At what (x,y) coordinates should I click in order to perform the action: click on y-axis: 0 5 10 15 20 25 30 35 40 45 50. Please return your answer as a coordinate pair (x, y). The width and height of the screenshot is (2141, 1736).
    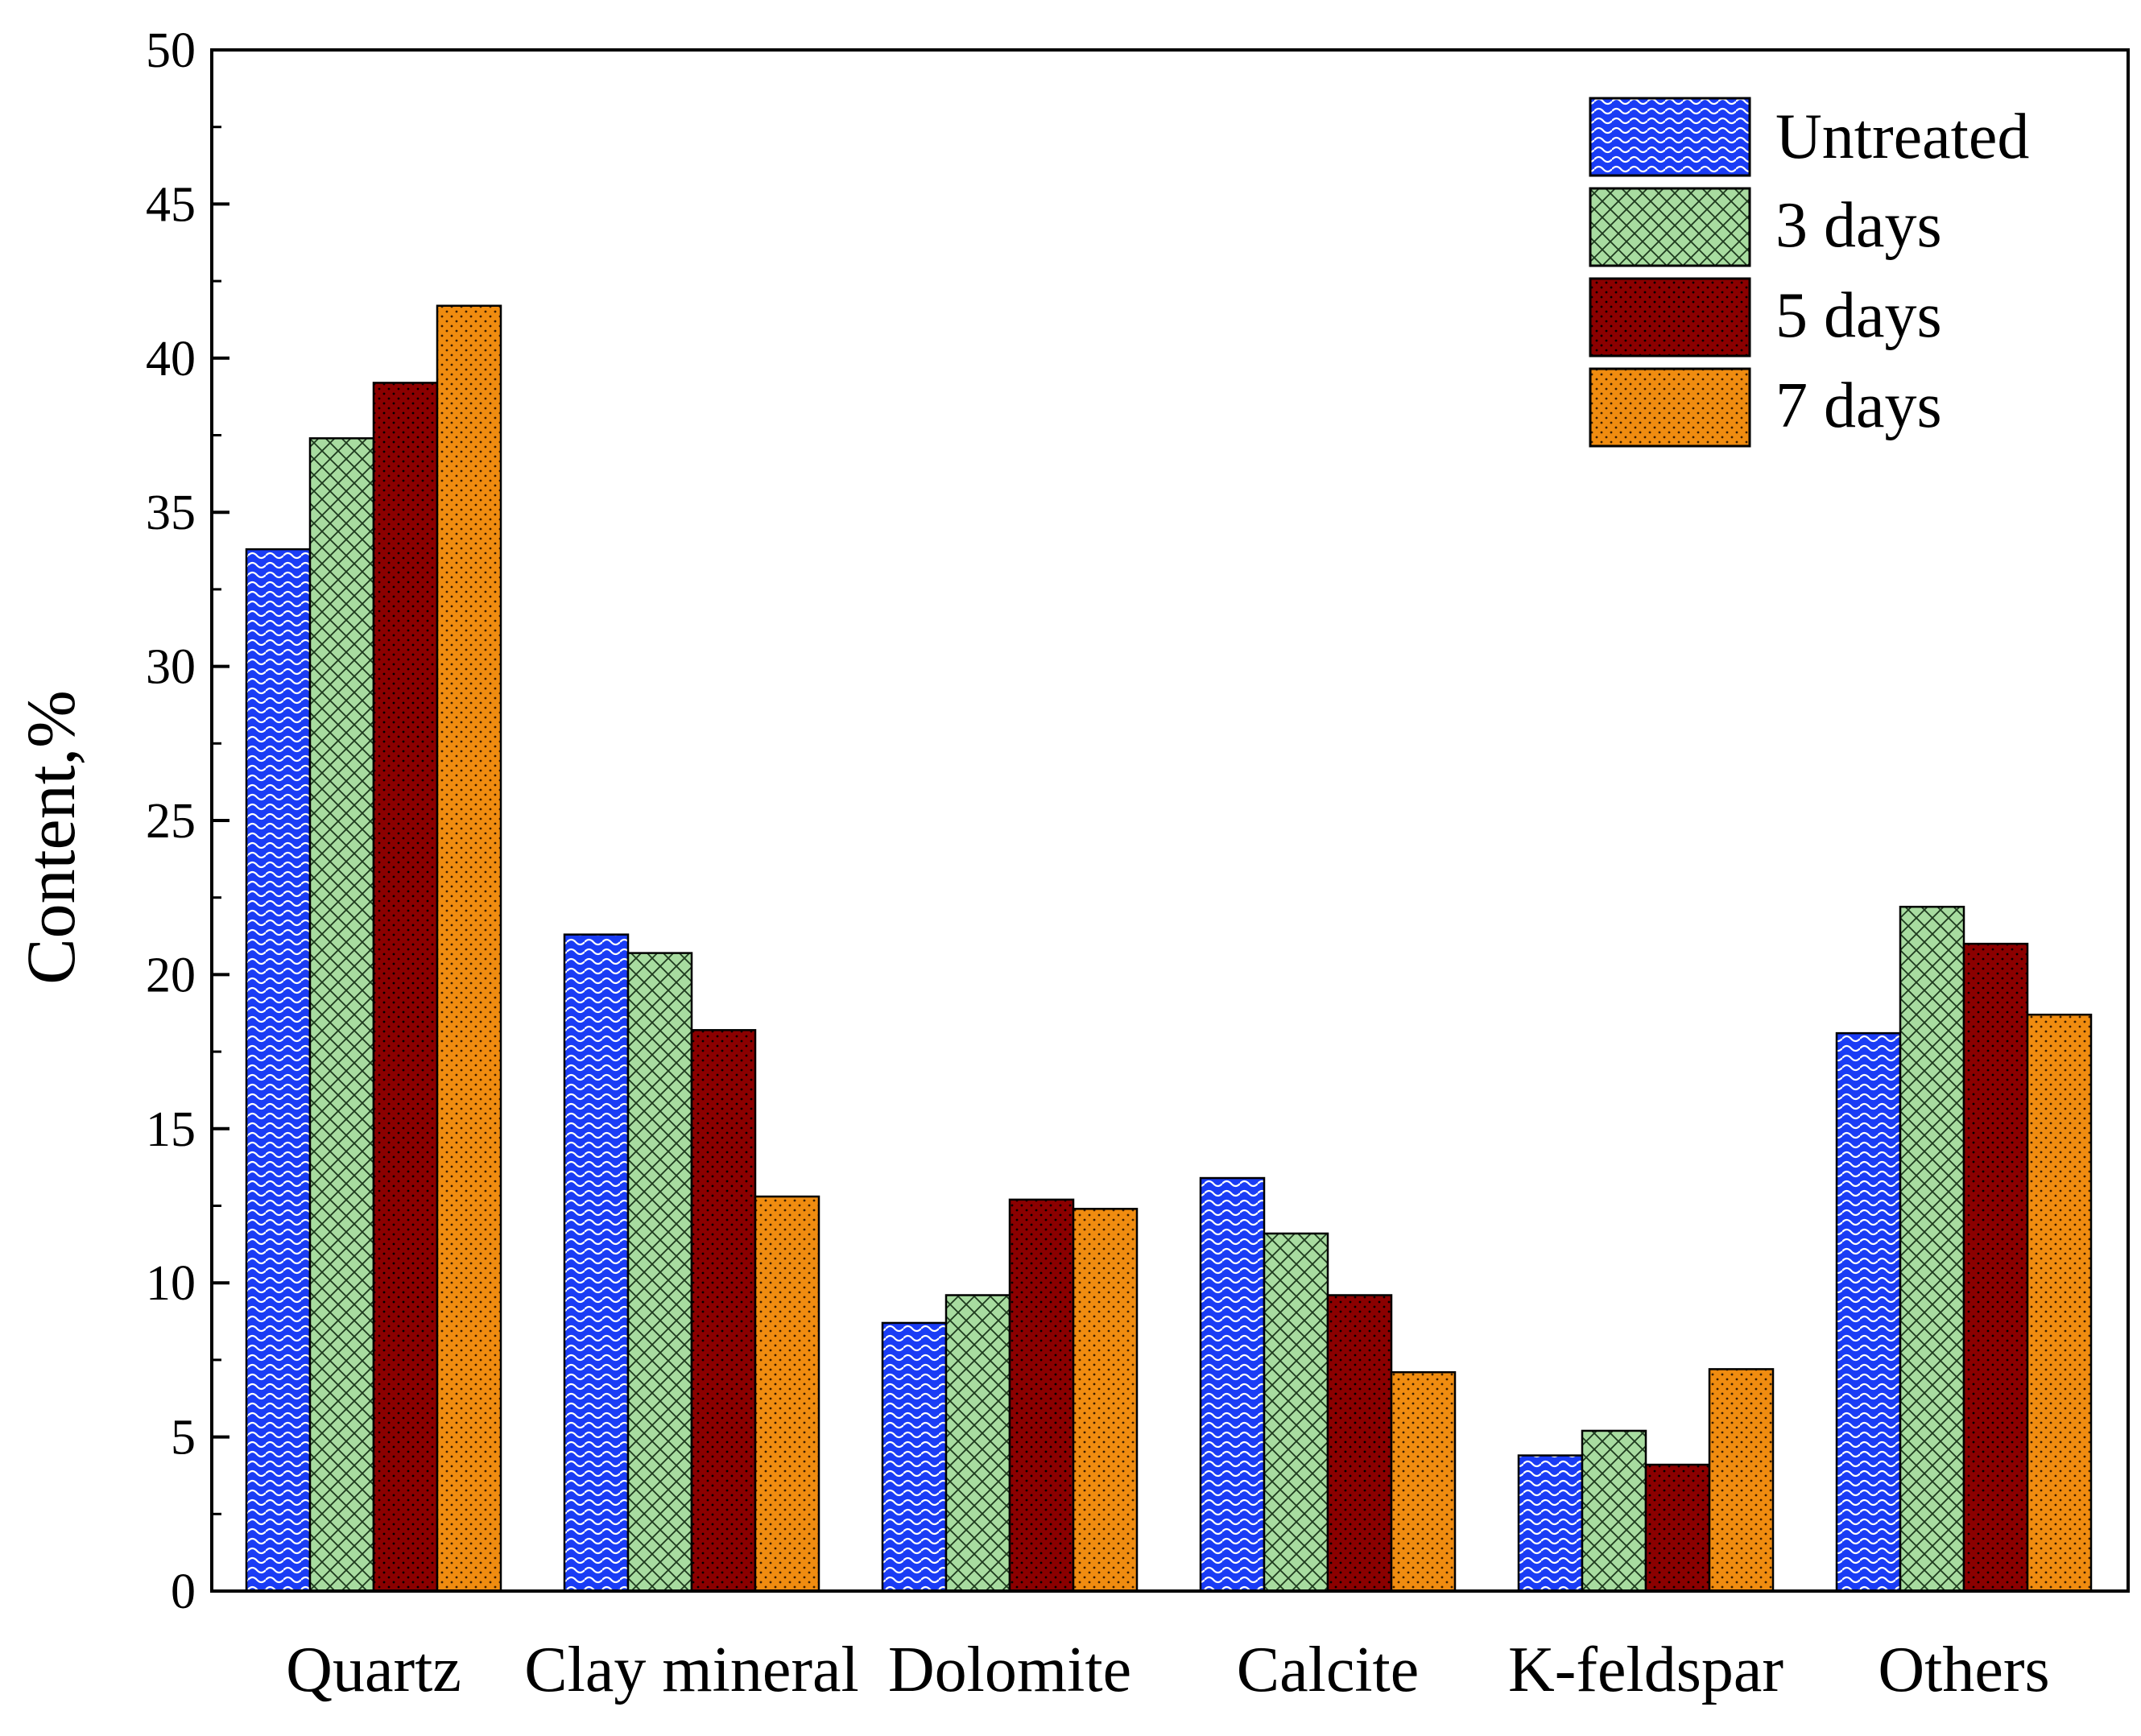
    Looking at the image, I should click on (188, 821).